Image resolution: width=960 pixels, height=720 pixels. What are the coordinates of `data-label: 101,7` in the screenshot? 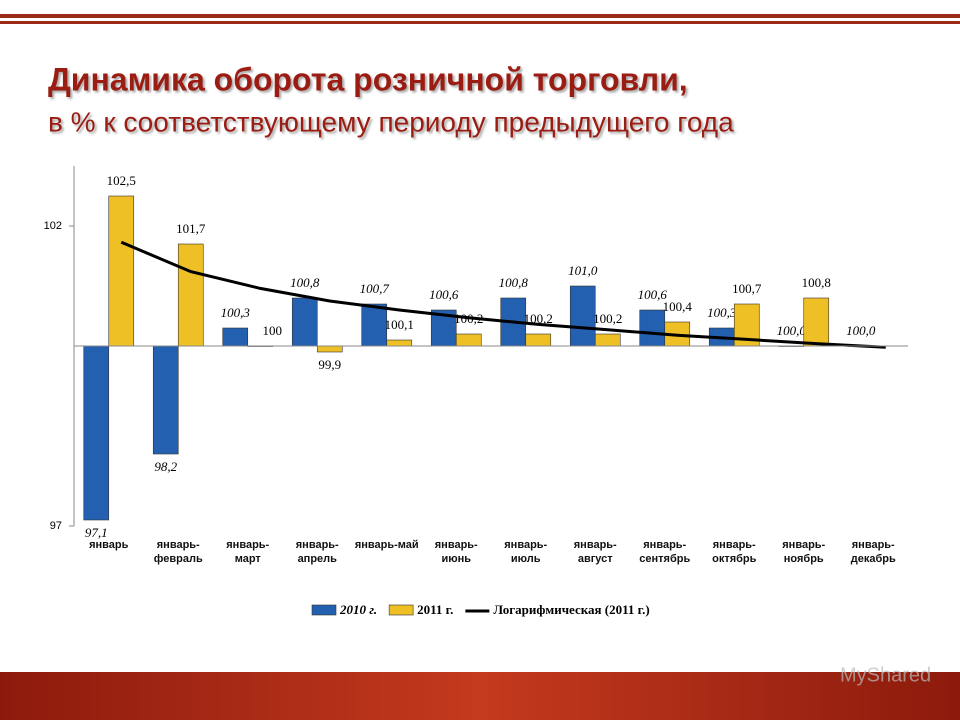 It's located at (191, 228).